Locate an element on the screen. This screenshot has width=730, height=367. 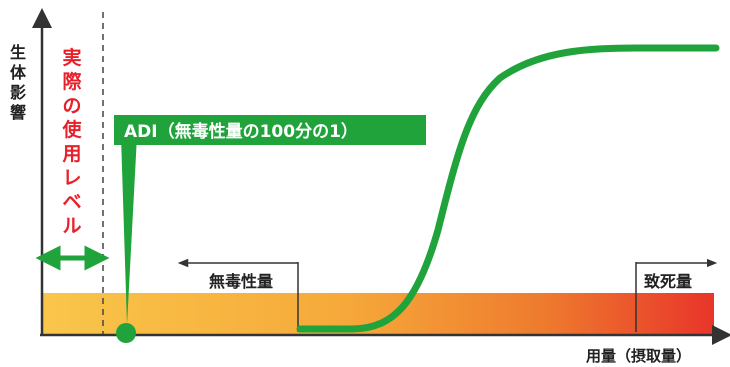
adi-callout-box is located at coordinates (270, 130).